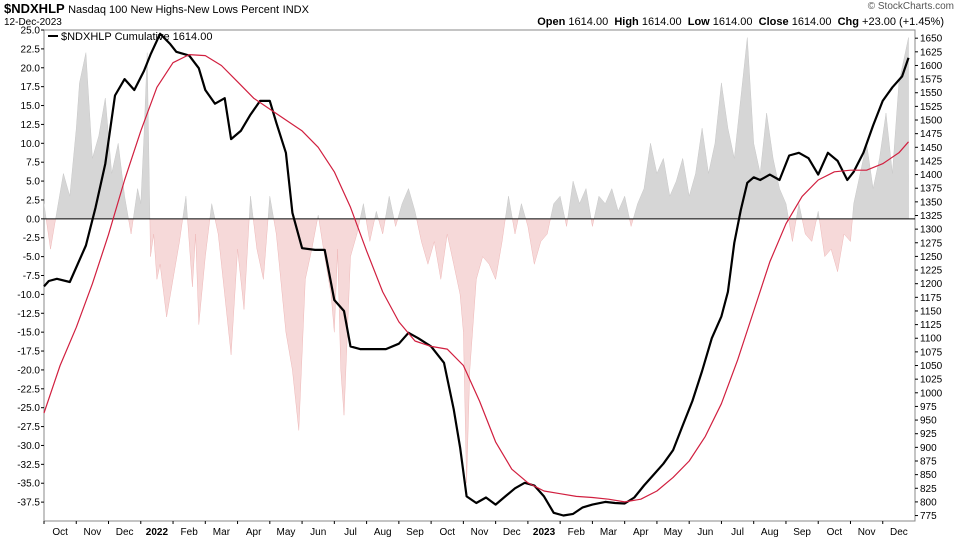 Image resolution: width=960 pixels, height=540 pixels. Describe the element at coordinates (903, 22) in the screenshot. I see `chg-value: +23.00 (+1.45%)` at that location.